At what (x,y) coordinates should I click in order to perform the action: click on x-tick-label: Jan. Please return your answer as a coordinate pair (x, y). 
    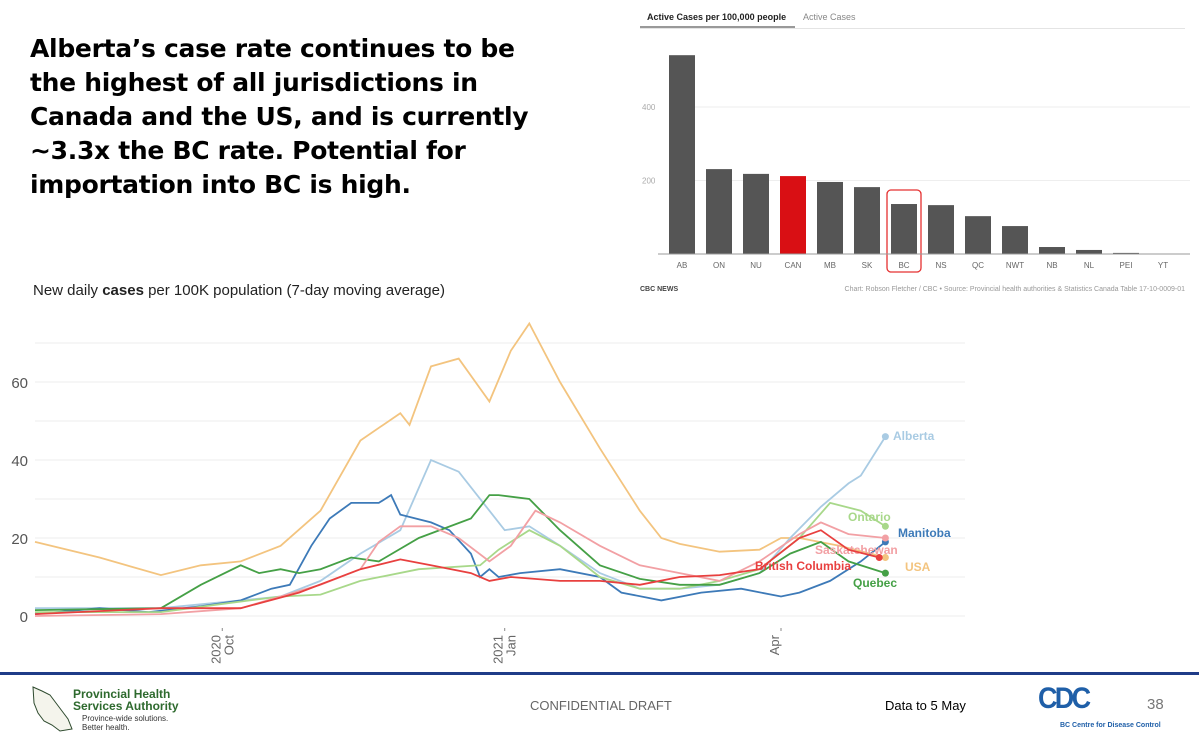
    Looking at the image, I should click on (511, 645).